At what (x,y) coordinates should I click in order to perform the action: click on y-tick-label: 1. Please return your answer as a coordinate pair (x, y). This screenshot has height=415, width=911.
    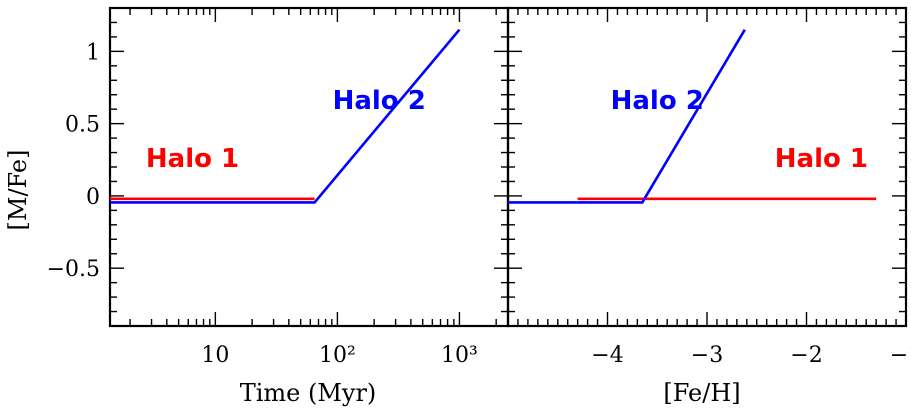
    Looking at the image, I should click on (93, 52).